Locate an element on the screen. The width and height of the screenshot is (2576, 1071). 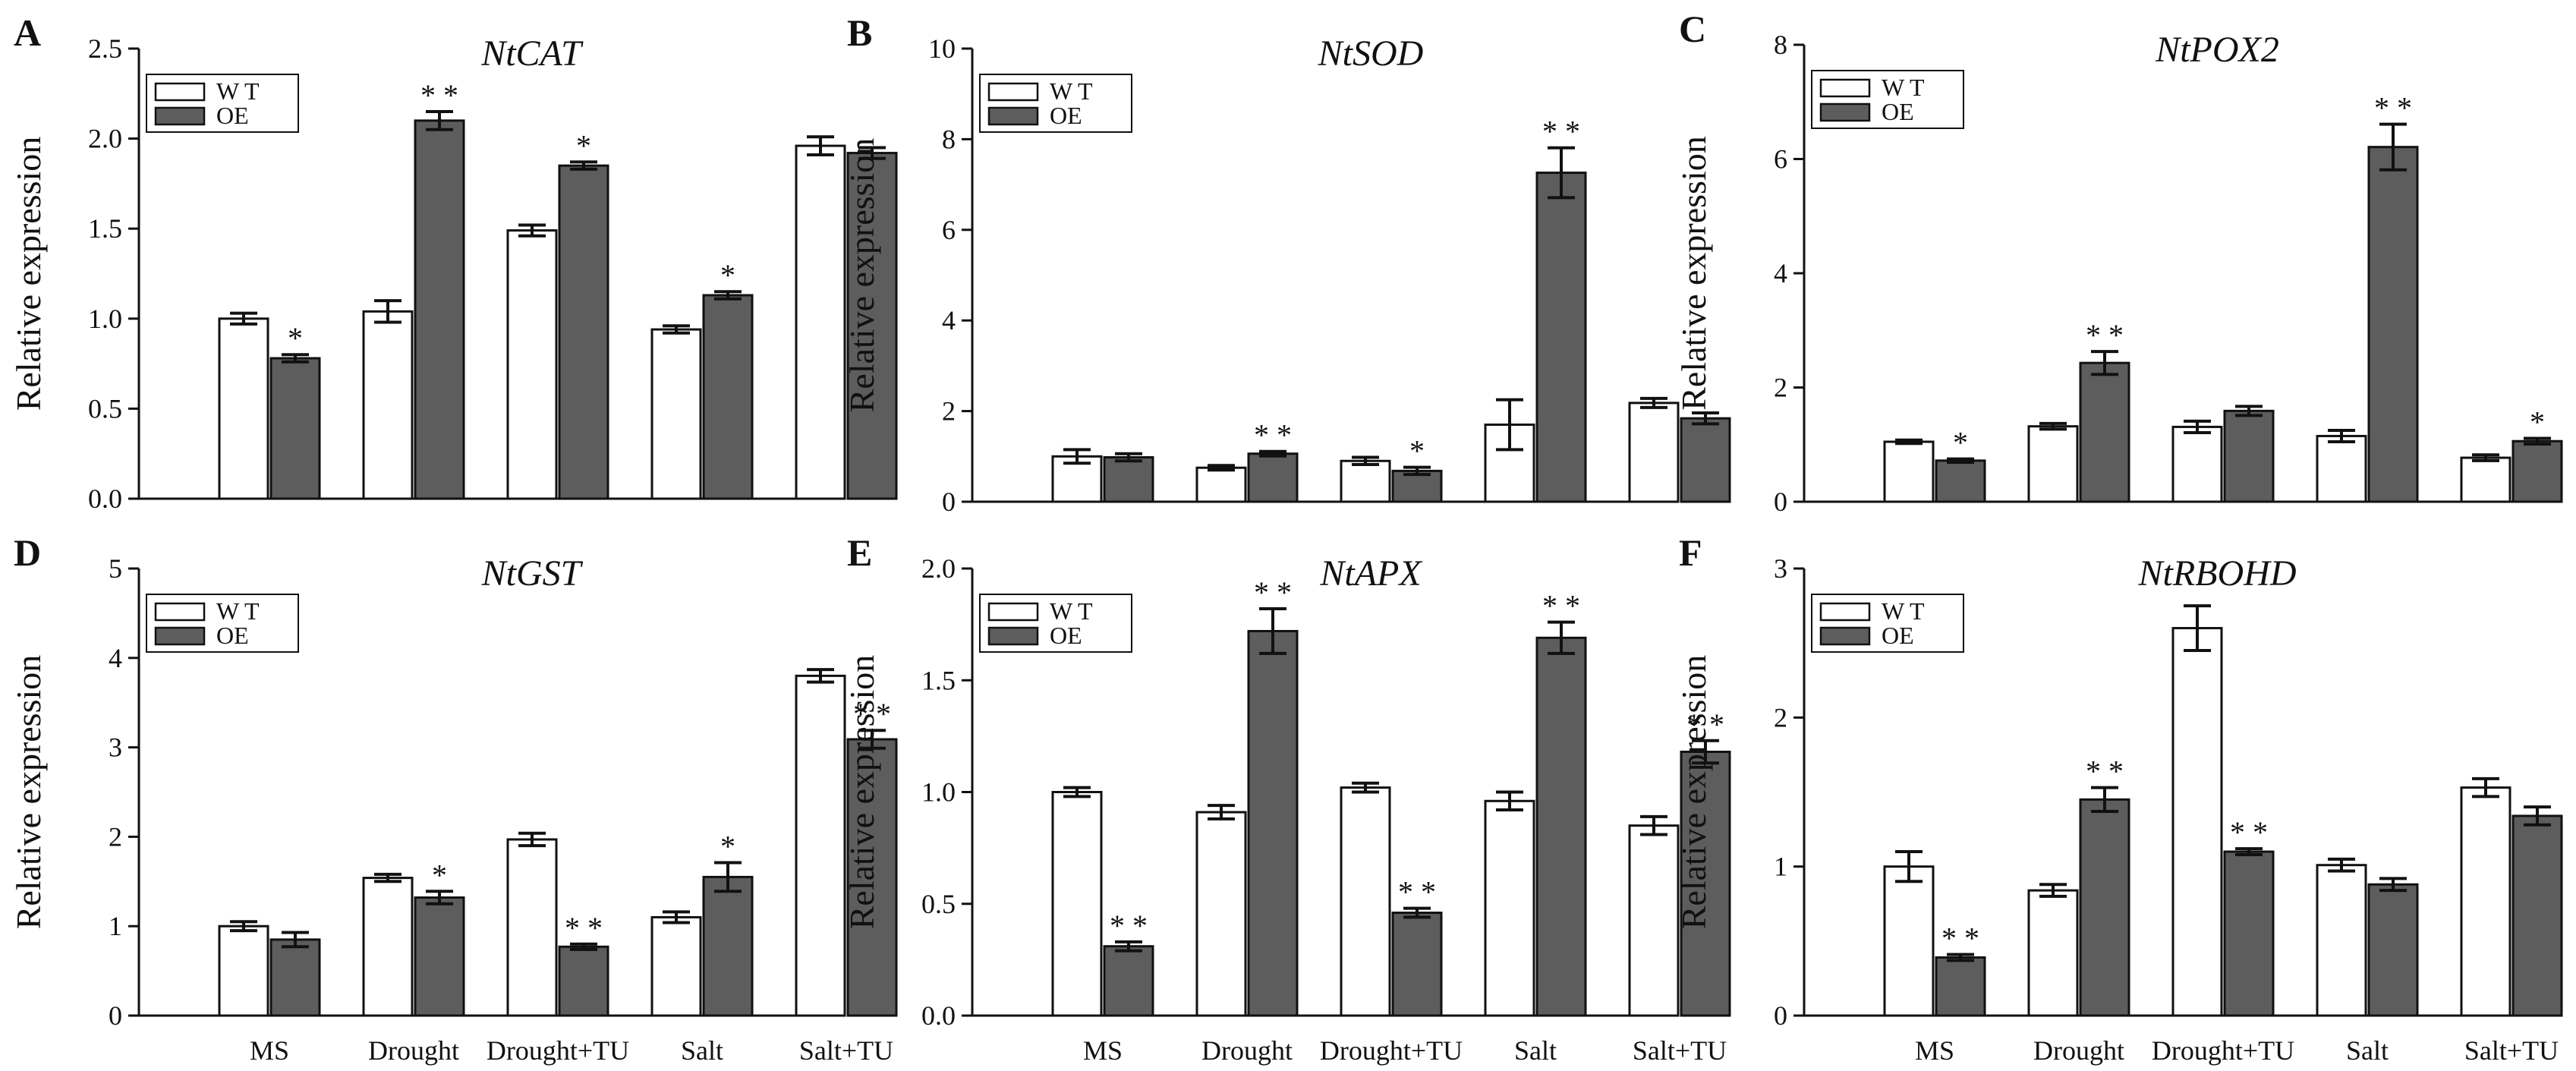
panel-title: NtPOX2 is located at coordinates (2217, 50).